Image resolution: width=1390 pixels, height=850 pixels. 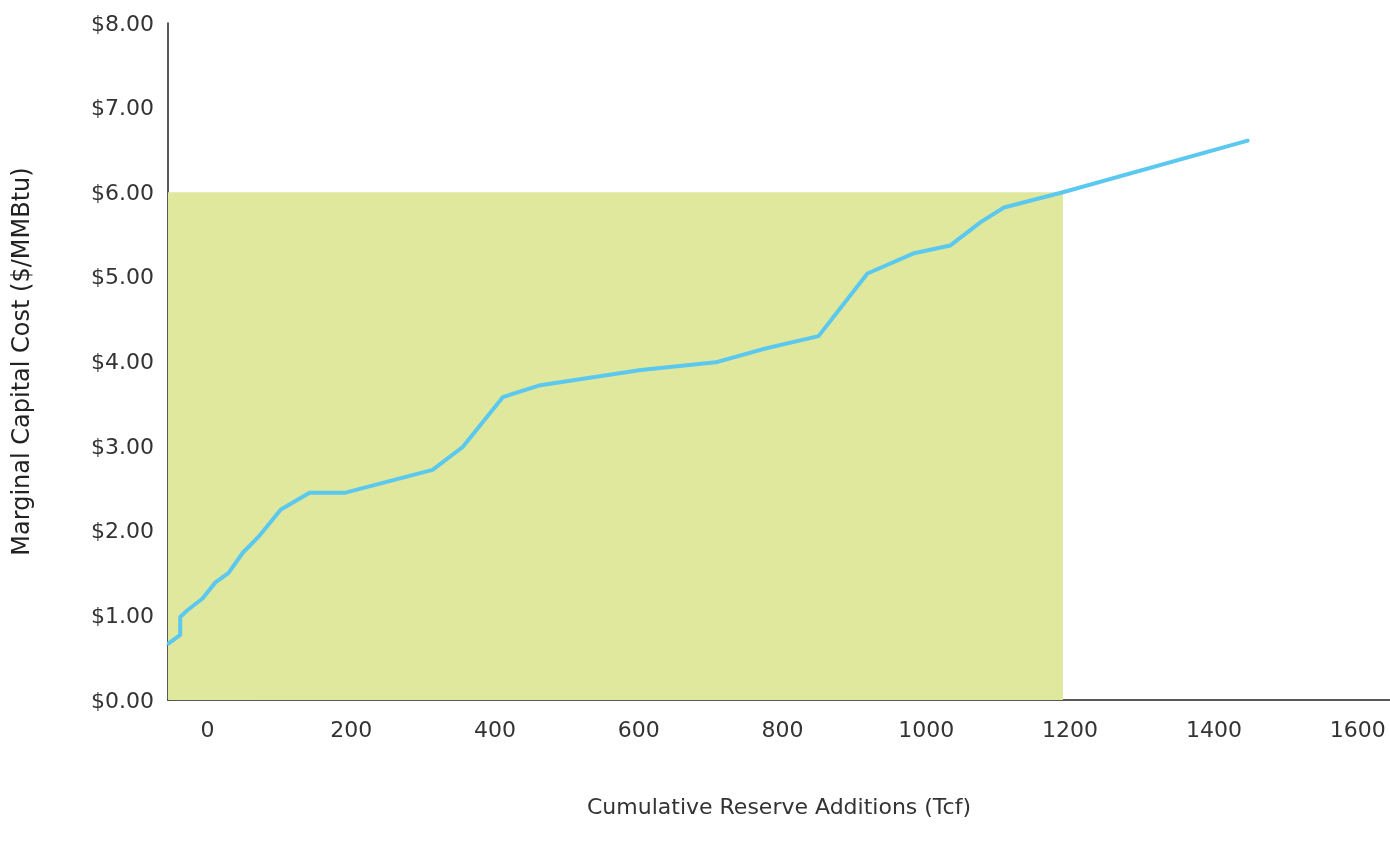 I want to click on x-tick-label: 800, so click(x=782, y=729).